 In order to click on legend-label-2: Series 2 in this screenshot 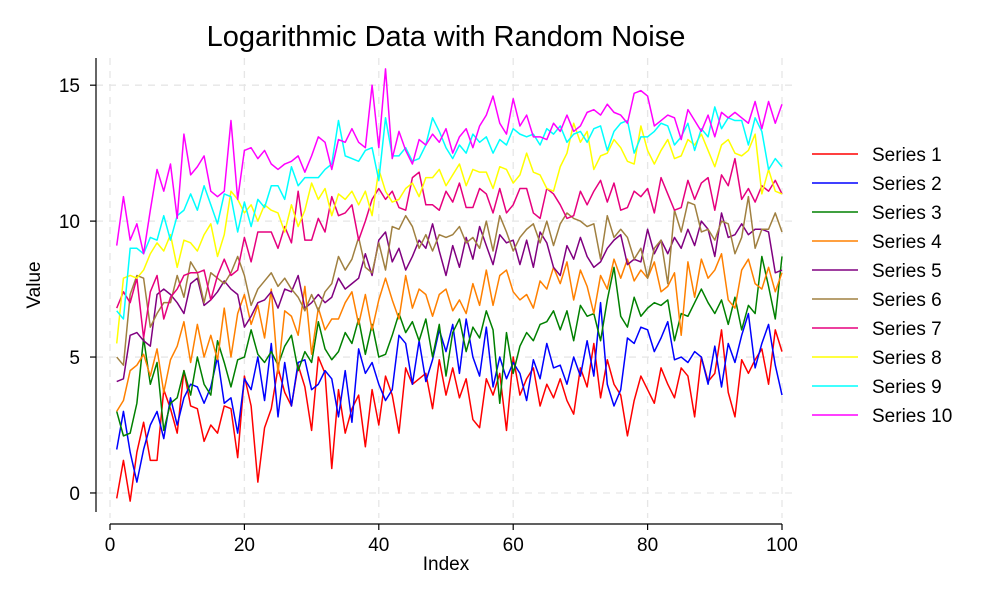, I will do `click(907, 184)`.